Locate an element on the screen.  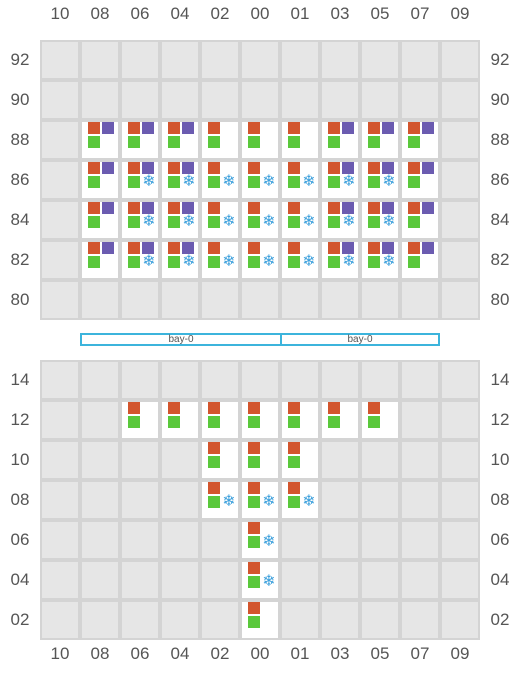
row-label-left: 84 is located at coordinates (20, 219).